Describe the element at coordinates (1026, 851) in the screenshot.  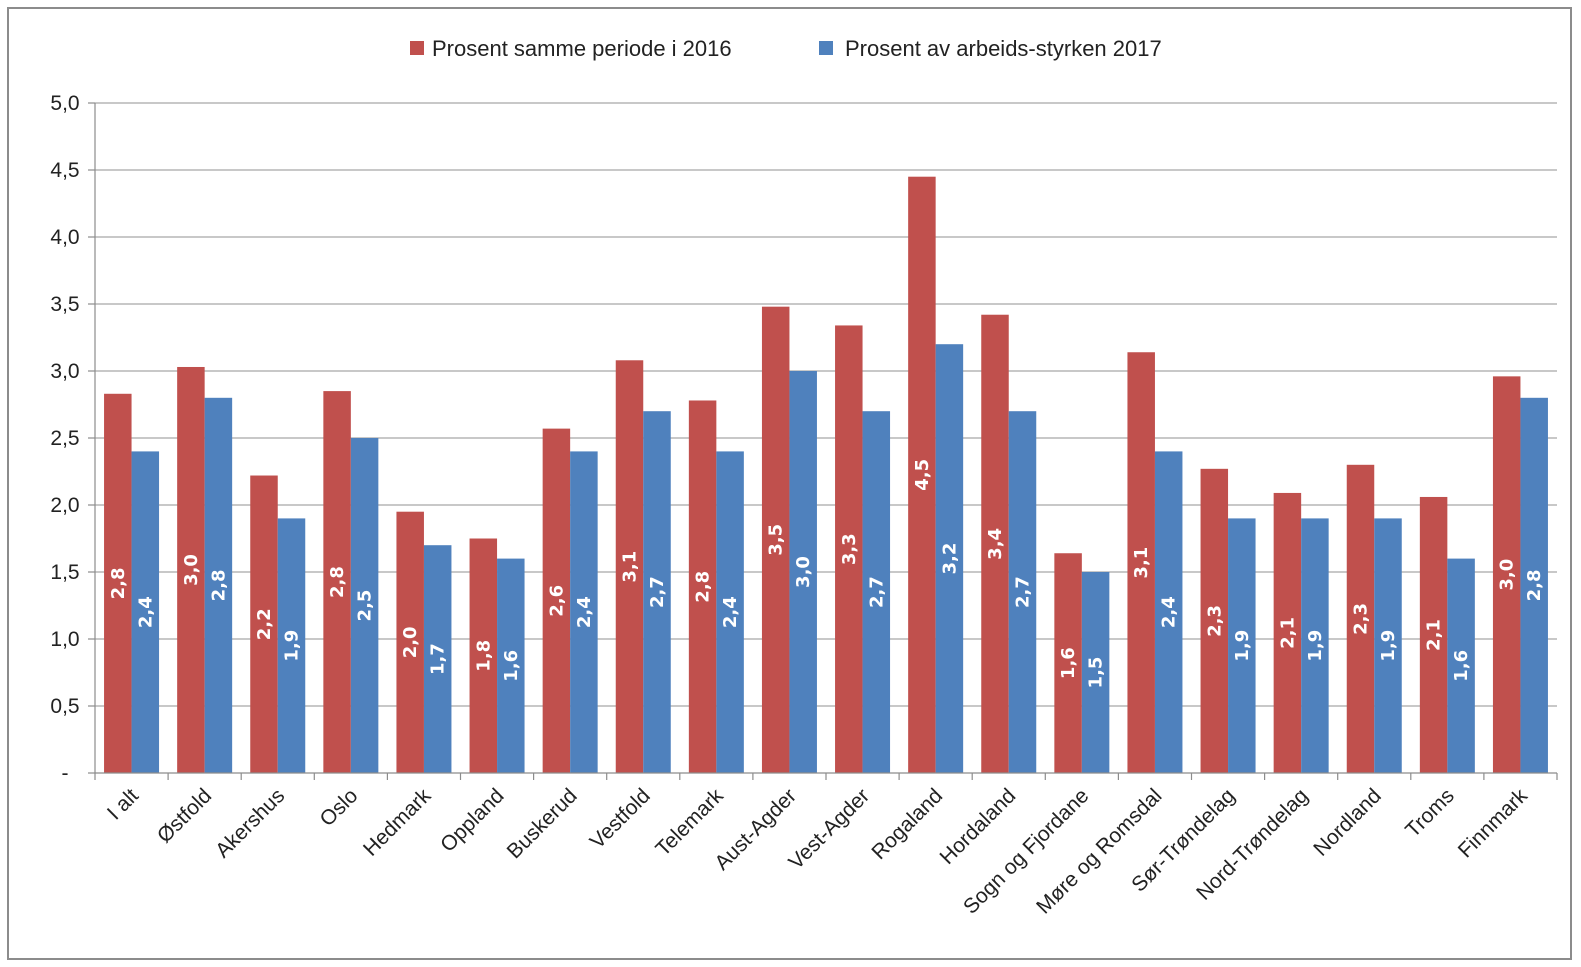
I see `x-tick-label: Sogn og Fjordane` at that location.